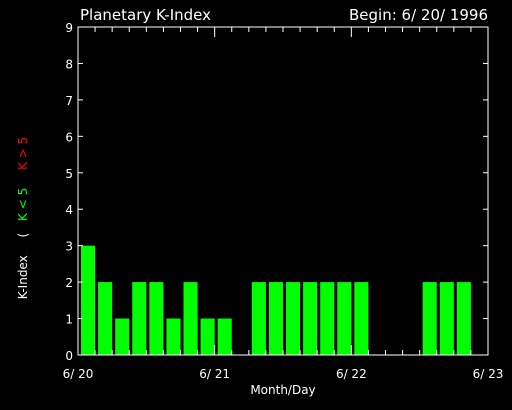 The height and width of the screenshot is (410, 512). Describe the element at coordinates (145, 15) in the screenshot. I see `chart-title: Planetary K-Index` at that location.